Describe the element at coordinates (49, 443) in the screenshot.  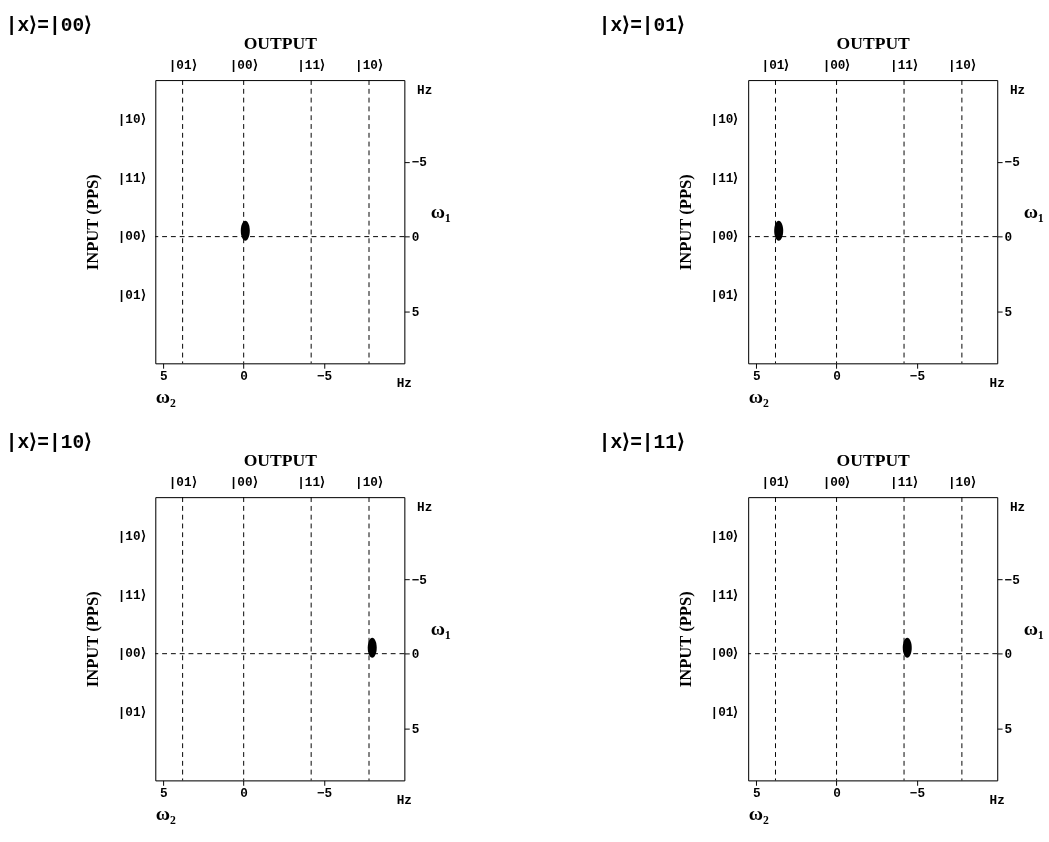
I see `chart-title: |x⟩=|10⟩` at that location.